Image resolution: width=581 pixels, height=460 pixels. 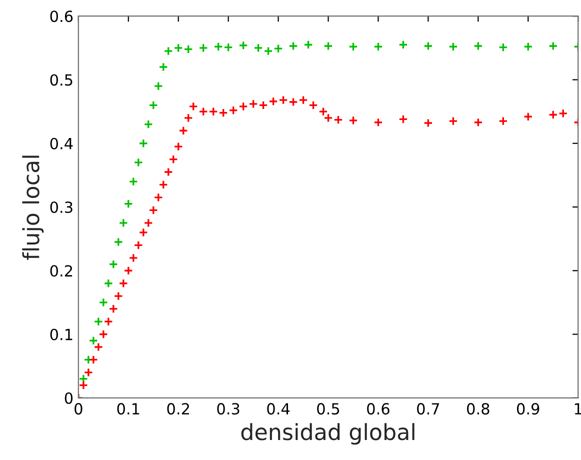 What do you see at coordinates (328, 409) in the screenshot?
I see `x-tick-label: 0.5` at bounding box center [328, 409].